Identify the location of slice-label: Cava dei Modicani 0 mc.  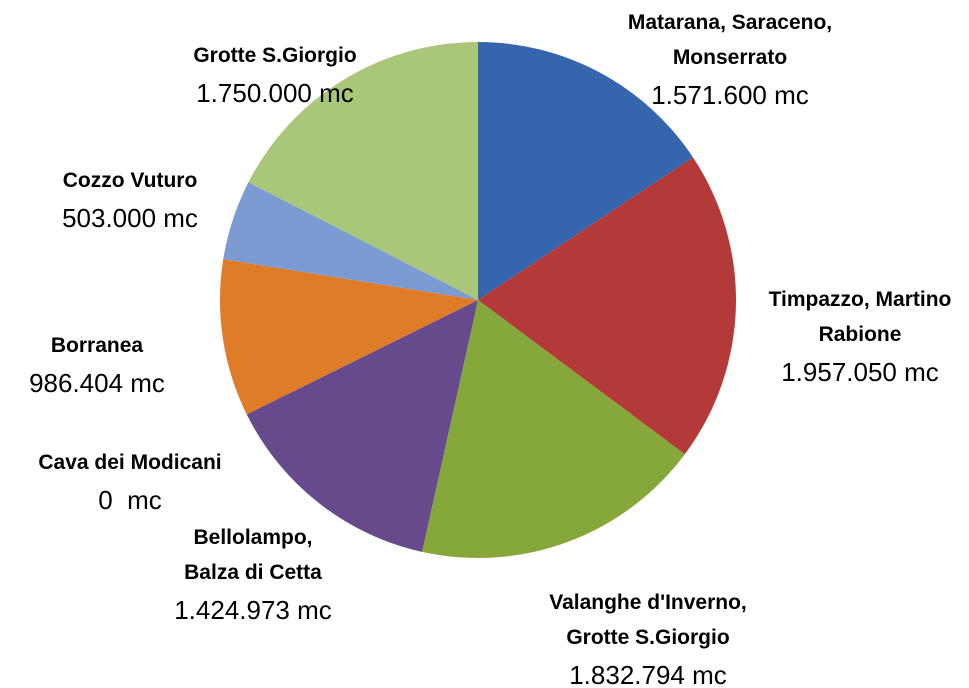
(129, 482).